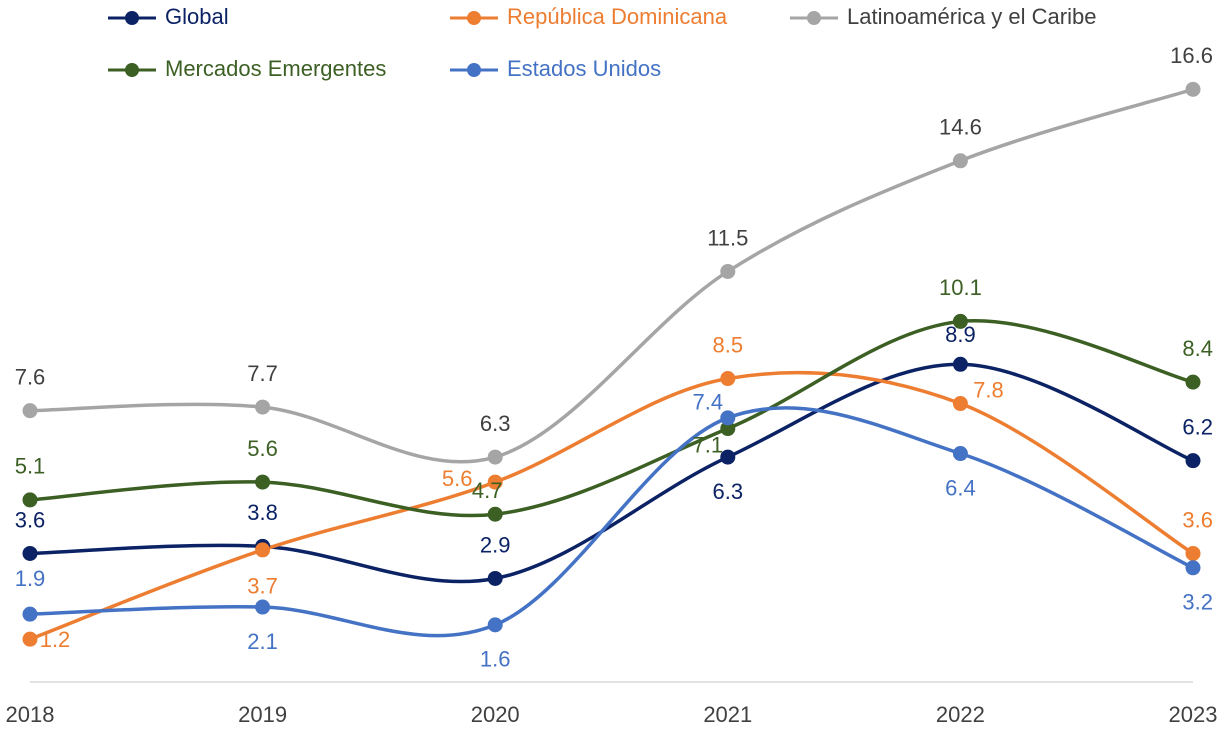 The height and width of the screenshot is (729, 1229). I want to click on x-tick-label: 2022, so click(960, 714).